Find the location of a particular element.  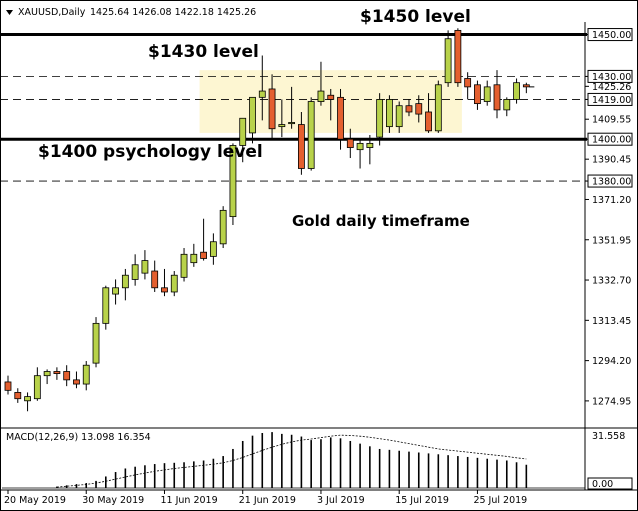

annotation-1400: $1400 psychology level is located at coordinates (150, 152).